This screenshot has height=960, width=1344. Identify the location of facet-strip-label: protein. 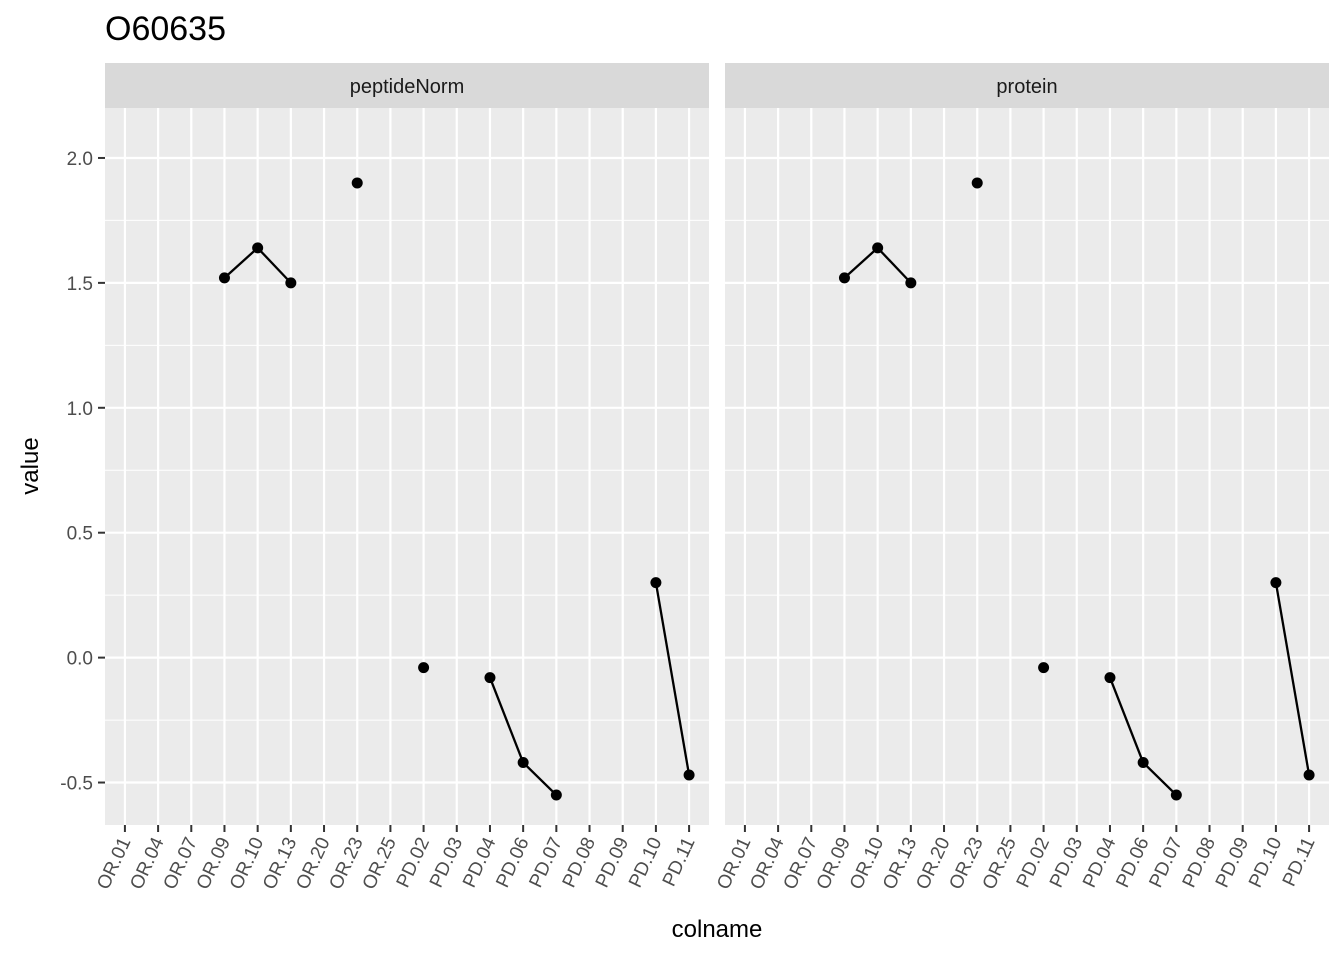
(1026, 87).